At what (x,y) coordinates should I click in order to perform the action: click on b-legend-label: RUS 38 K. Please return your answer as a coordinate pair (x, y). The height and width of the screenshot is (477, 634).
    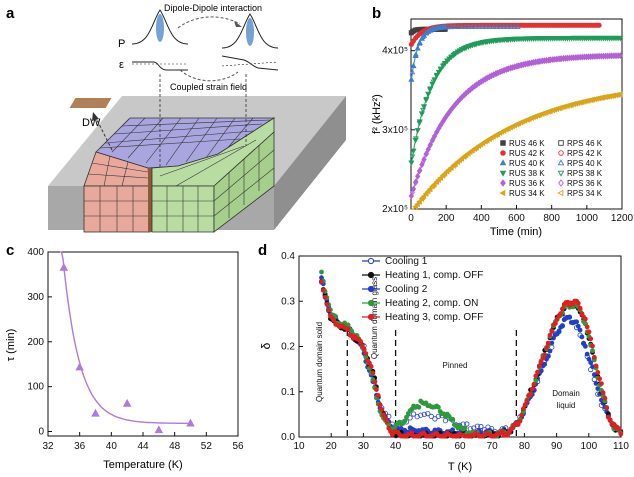
    Looking at the image, I should click on (527, 173).